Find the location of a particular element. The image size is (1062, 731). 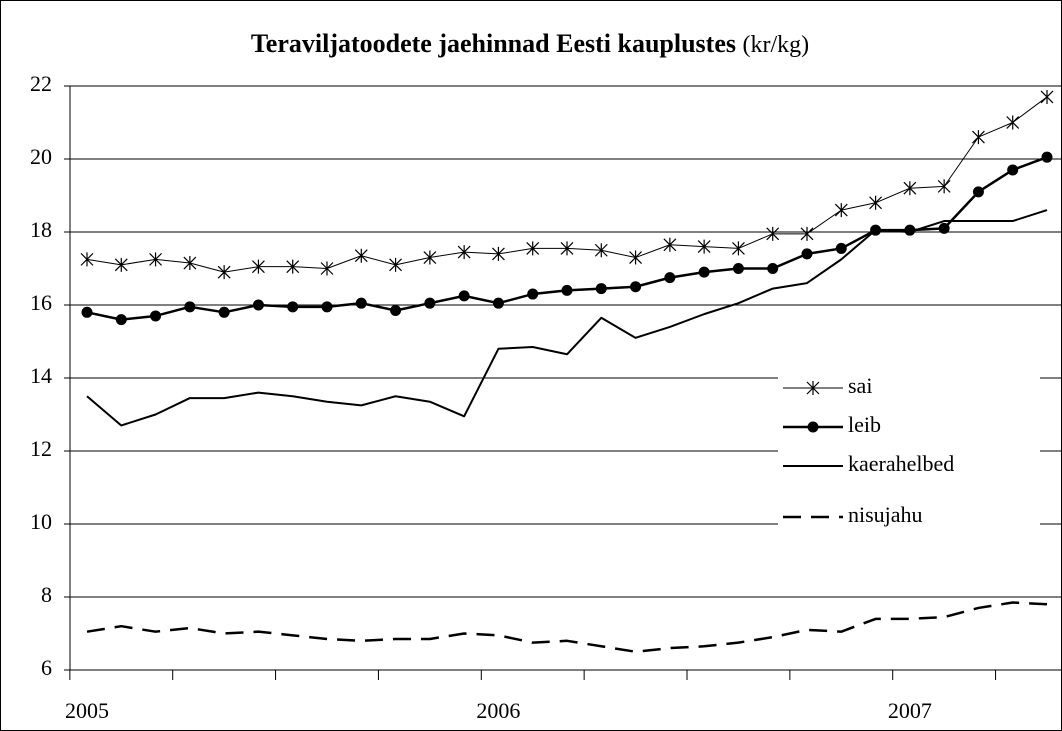

y-tick-label: 8 is located at coordinates (46, 594).